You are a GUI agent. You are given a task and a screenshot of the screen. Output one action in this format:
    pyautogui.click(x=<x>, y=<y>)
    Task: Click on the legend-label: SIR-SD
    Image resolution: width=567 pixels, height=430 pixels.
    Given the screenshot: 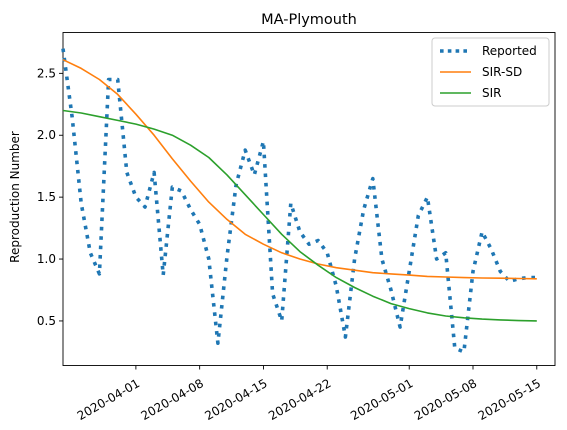 What is the action you would take?
    pyautogui.click(x=502, y=72)
    